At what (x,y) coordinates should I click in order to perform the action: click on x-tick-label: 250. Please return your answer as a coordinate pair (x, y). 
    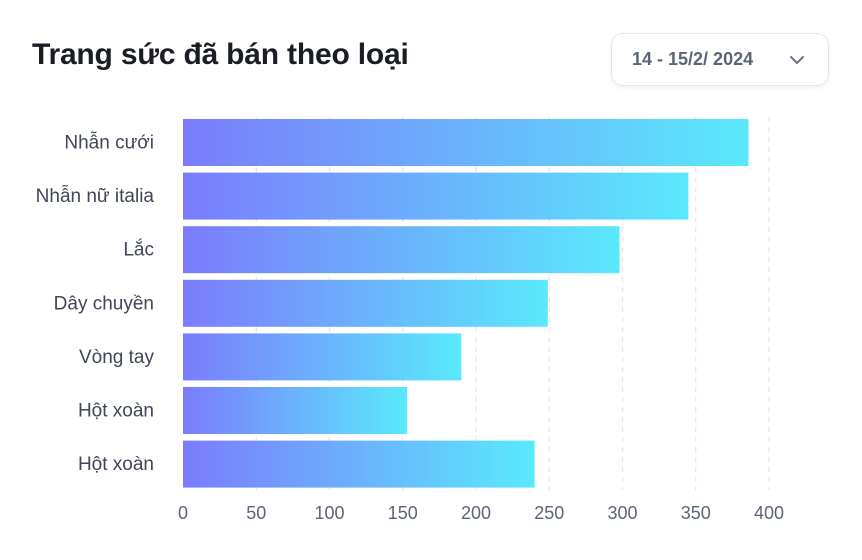
    Looking at the image, I should click on (549, 513).